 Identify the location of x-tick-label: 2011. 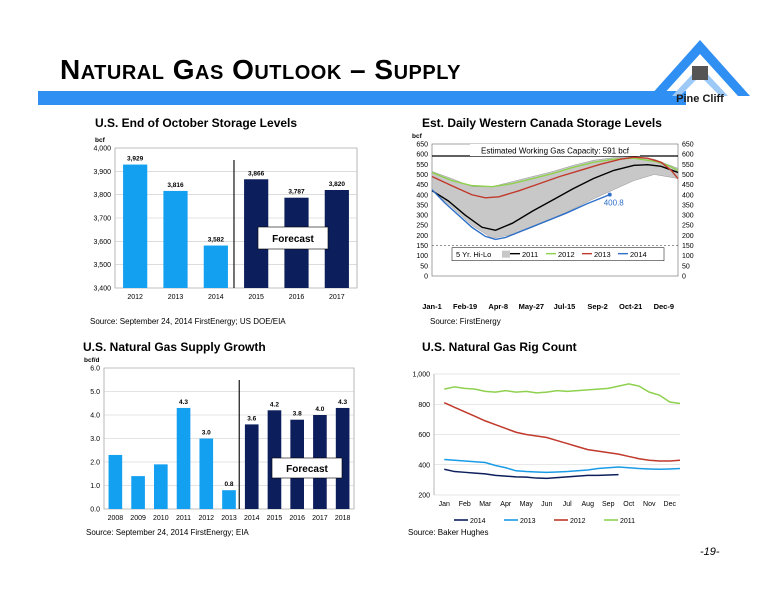
(183, 518).